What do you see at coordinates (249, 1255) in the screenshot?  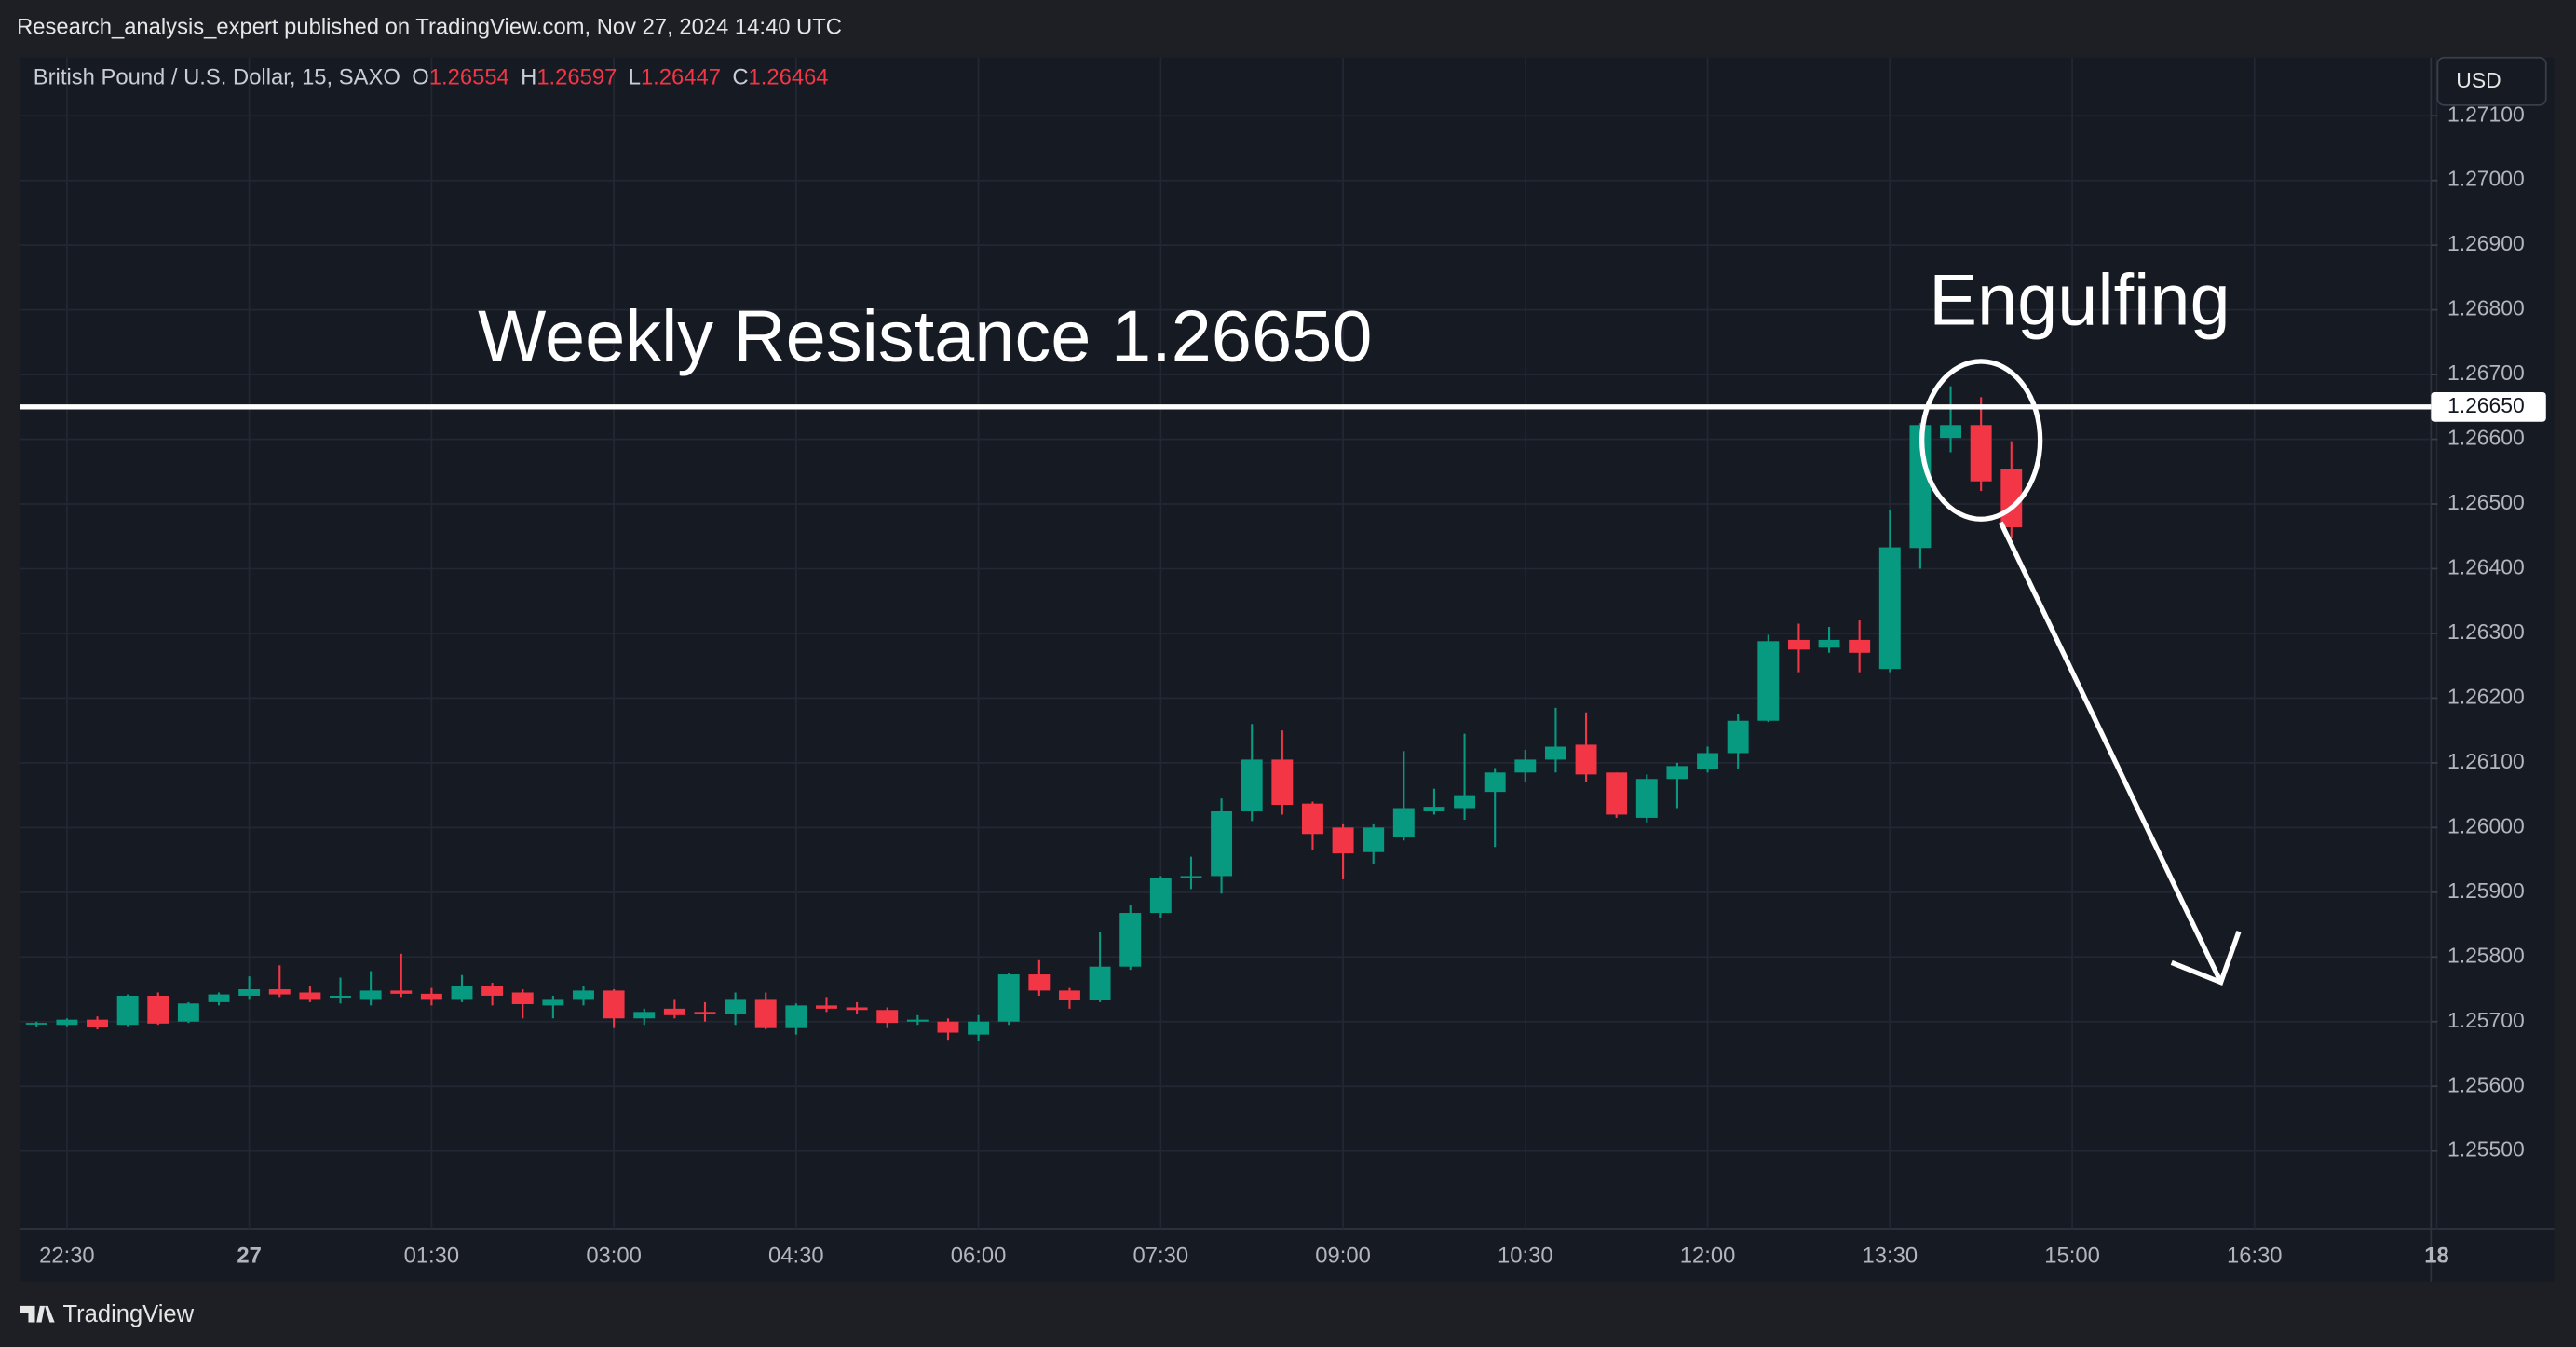 I see `x-tick-label: 27` at bounding box center [249, 1255].